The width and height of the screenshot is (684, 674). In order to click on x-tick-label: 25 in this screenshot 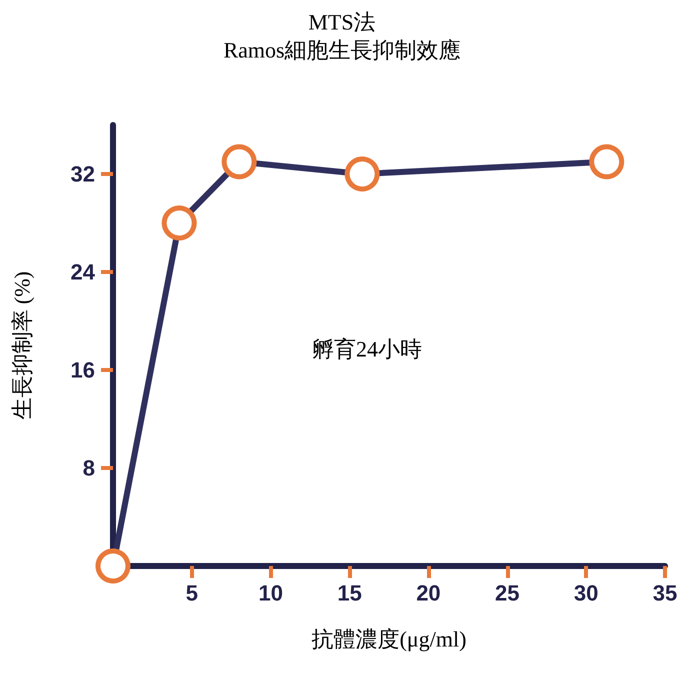, I will do `click(507, 593)`.